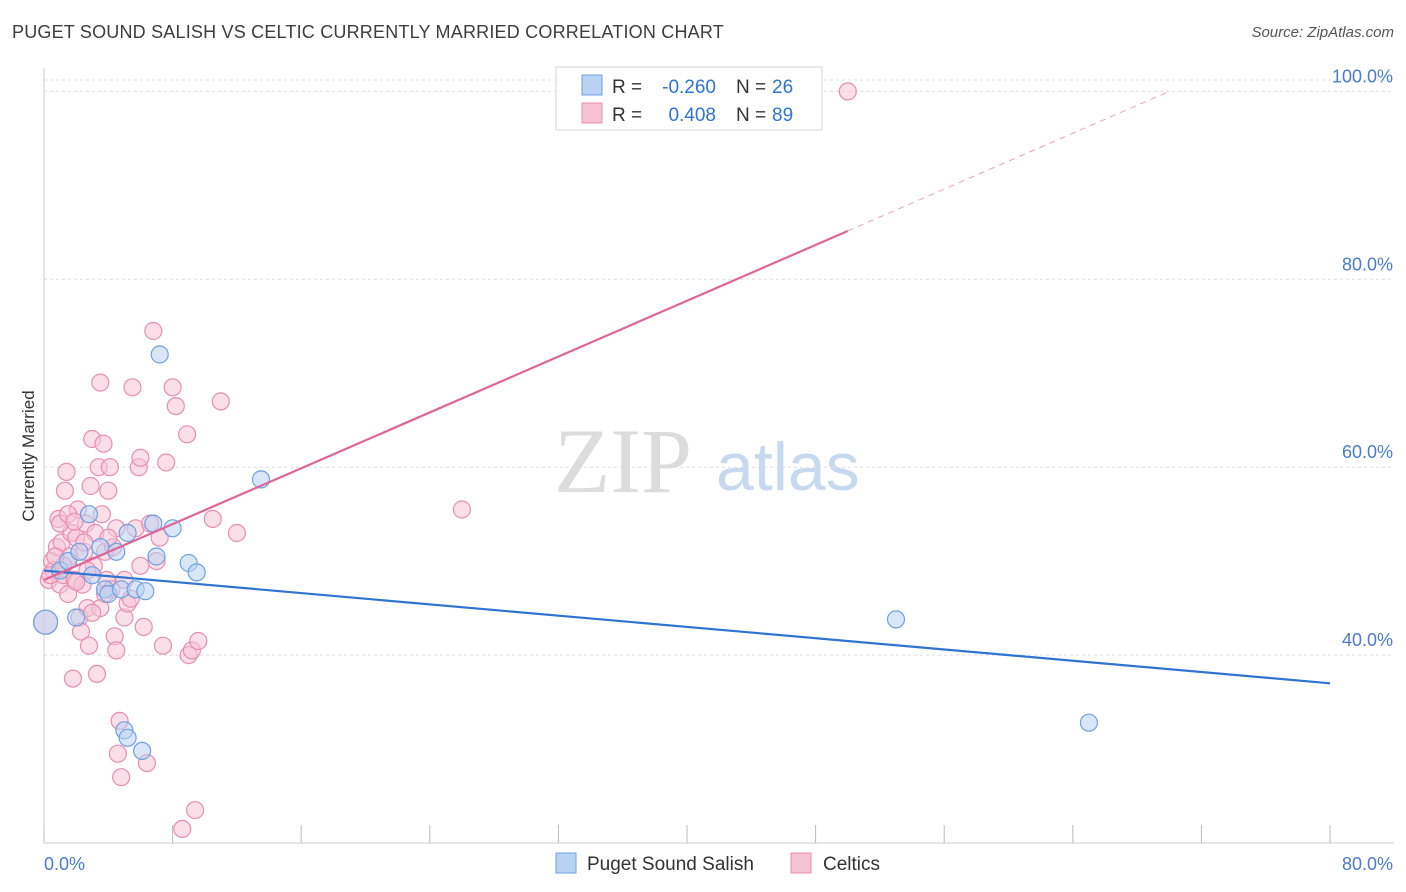 This screenshot has height=892, width=1406. What do you see at coordinates (1008, 161) in the screenshot?
I see `celtics-trend-extension` at bounding box center [1008, 161].